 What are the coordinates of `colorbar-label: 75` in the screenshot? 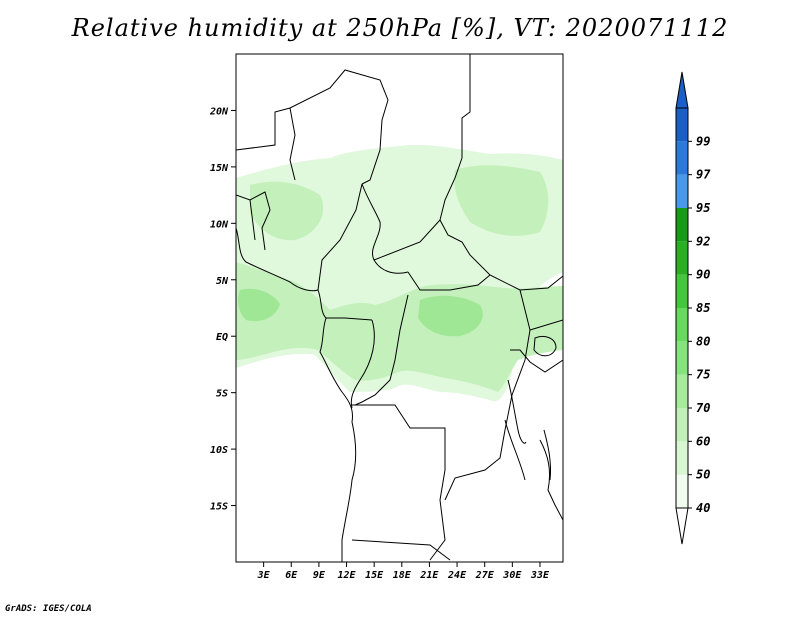 It's located at (703, 375).